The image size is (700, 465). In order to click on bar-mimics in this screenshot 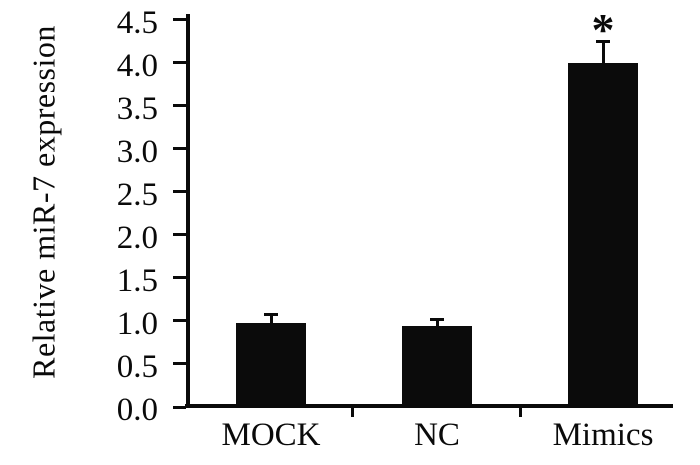, I will do `click(603, 233)`.